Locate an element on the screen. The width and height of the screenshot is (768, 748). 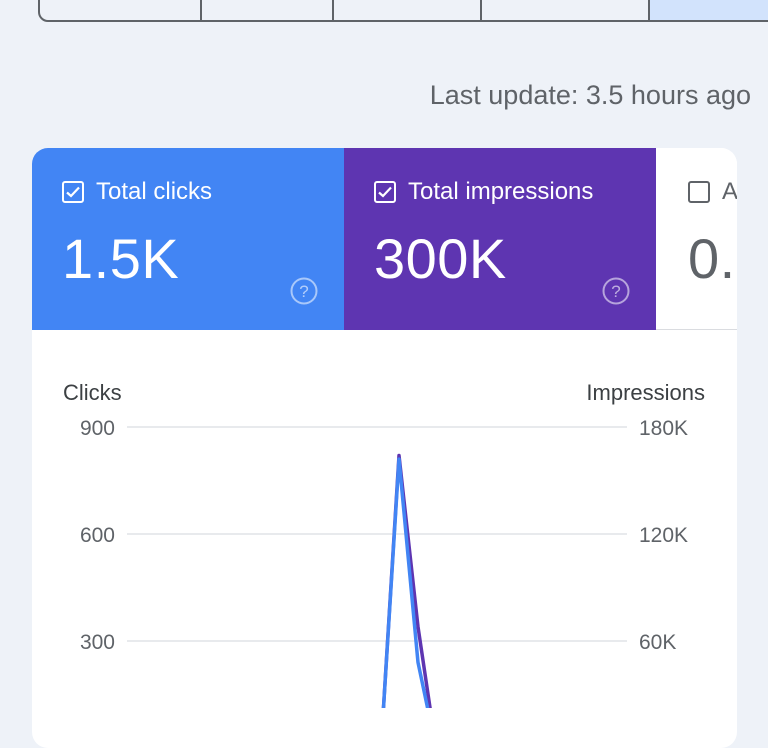
metric-total-clicks: Total clicks 1.5K ? is located at coordinates (188, 239).